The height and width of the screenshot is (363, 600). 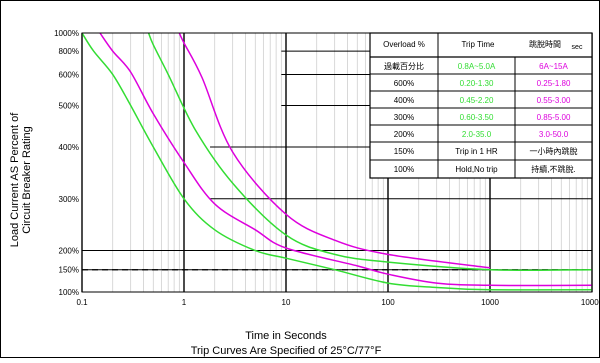 What do you see at coordinates (553, 169) in the screenshot?
I see `table-cell-text-cn: 持續,不跳脫.` at bounding box center [553, 169].